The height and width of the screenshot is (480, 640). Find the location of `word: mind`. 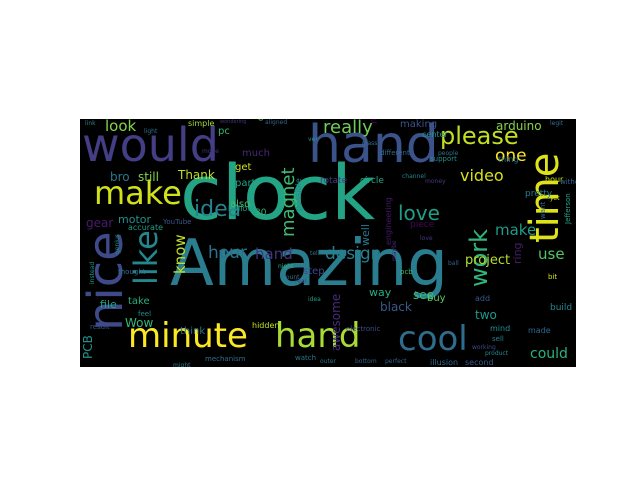

word: mind is located at coordinates (500, 328).